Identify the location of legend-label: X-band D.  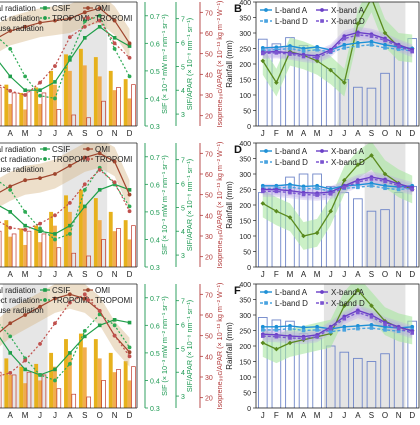
(348, 21).